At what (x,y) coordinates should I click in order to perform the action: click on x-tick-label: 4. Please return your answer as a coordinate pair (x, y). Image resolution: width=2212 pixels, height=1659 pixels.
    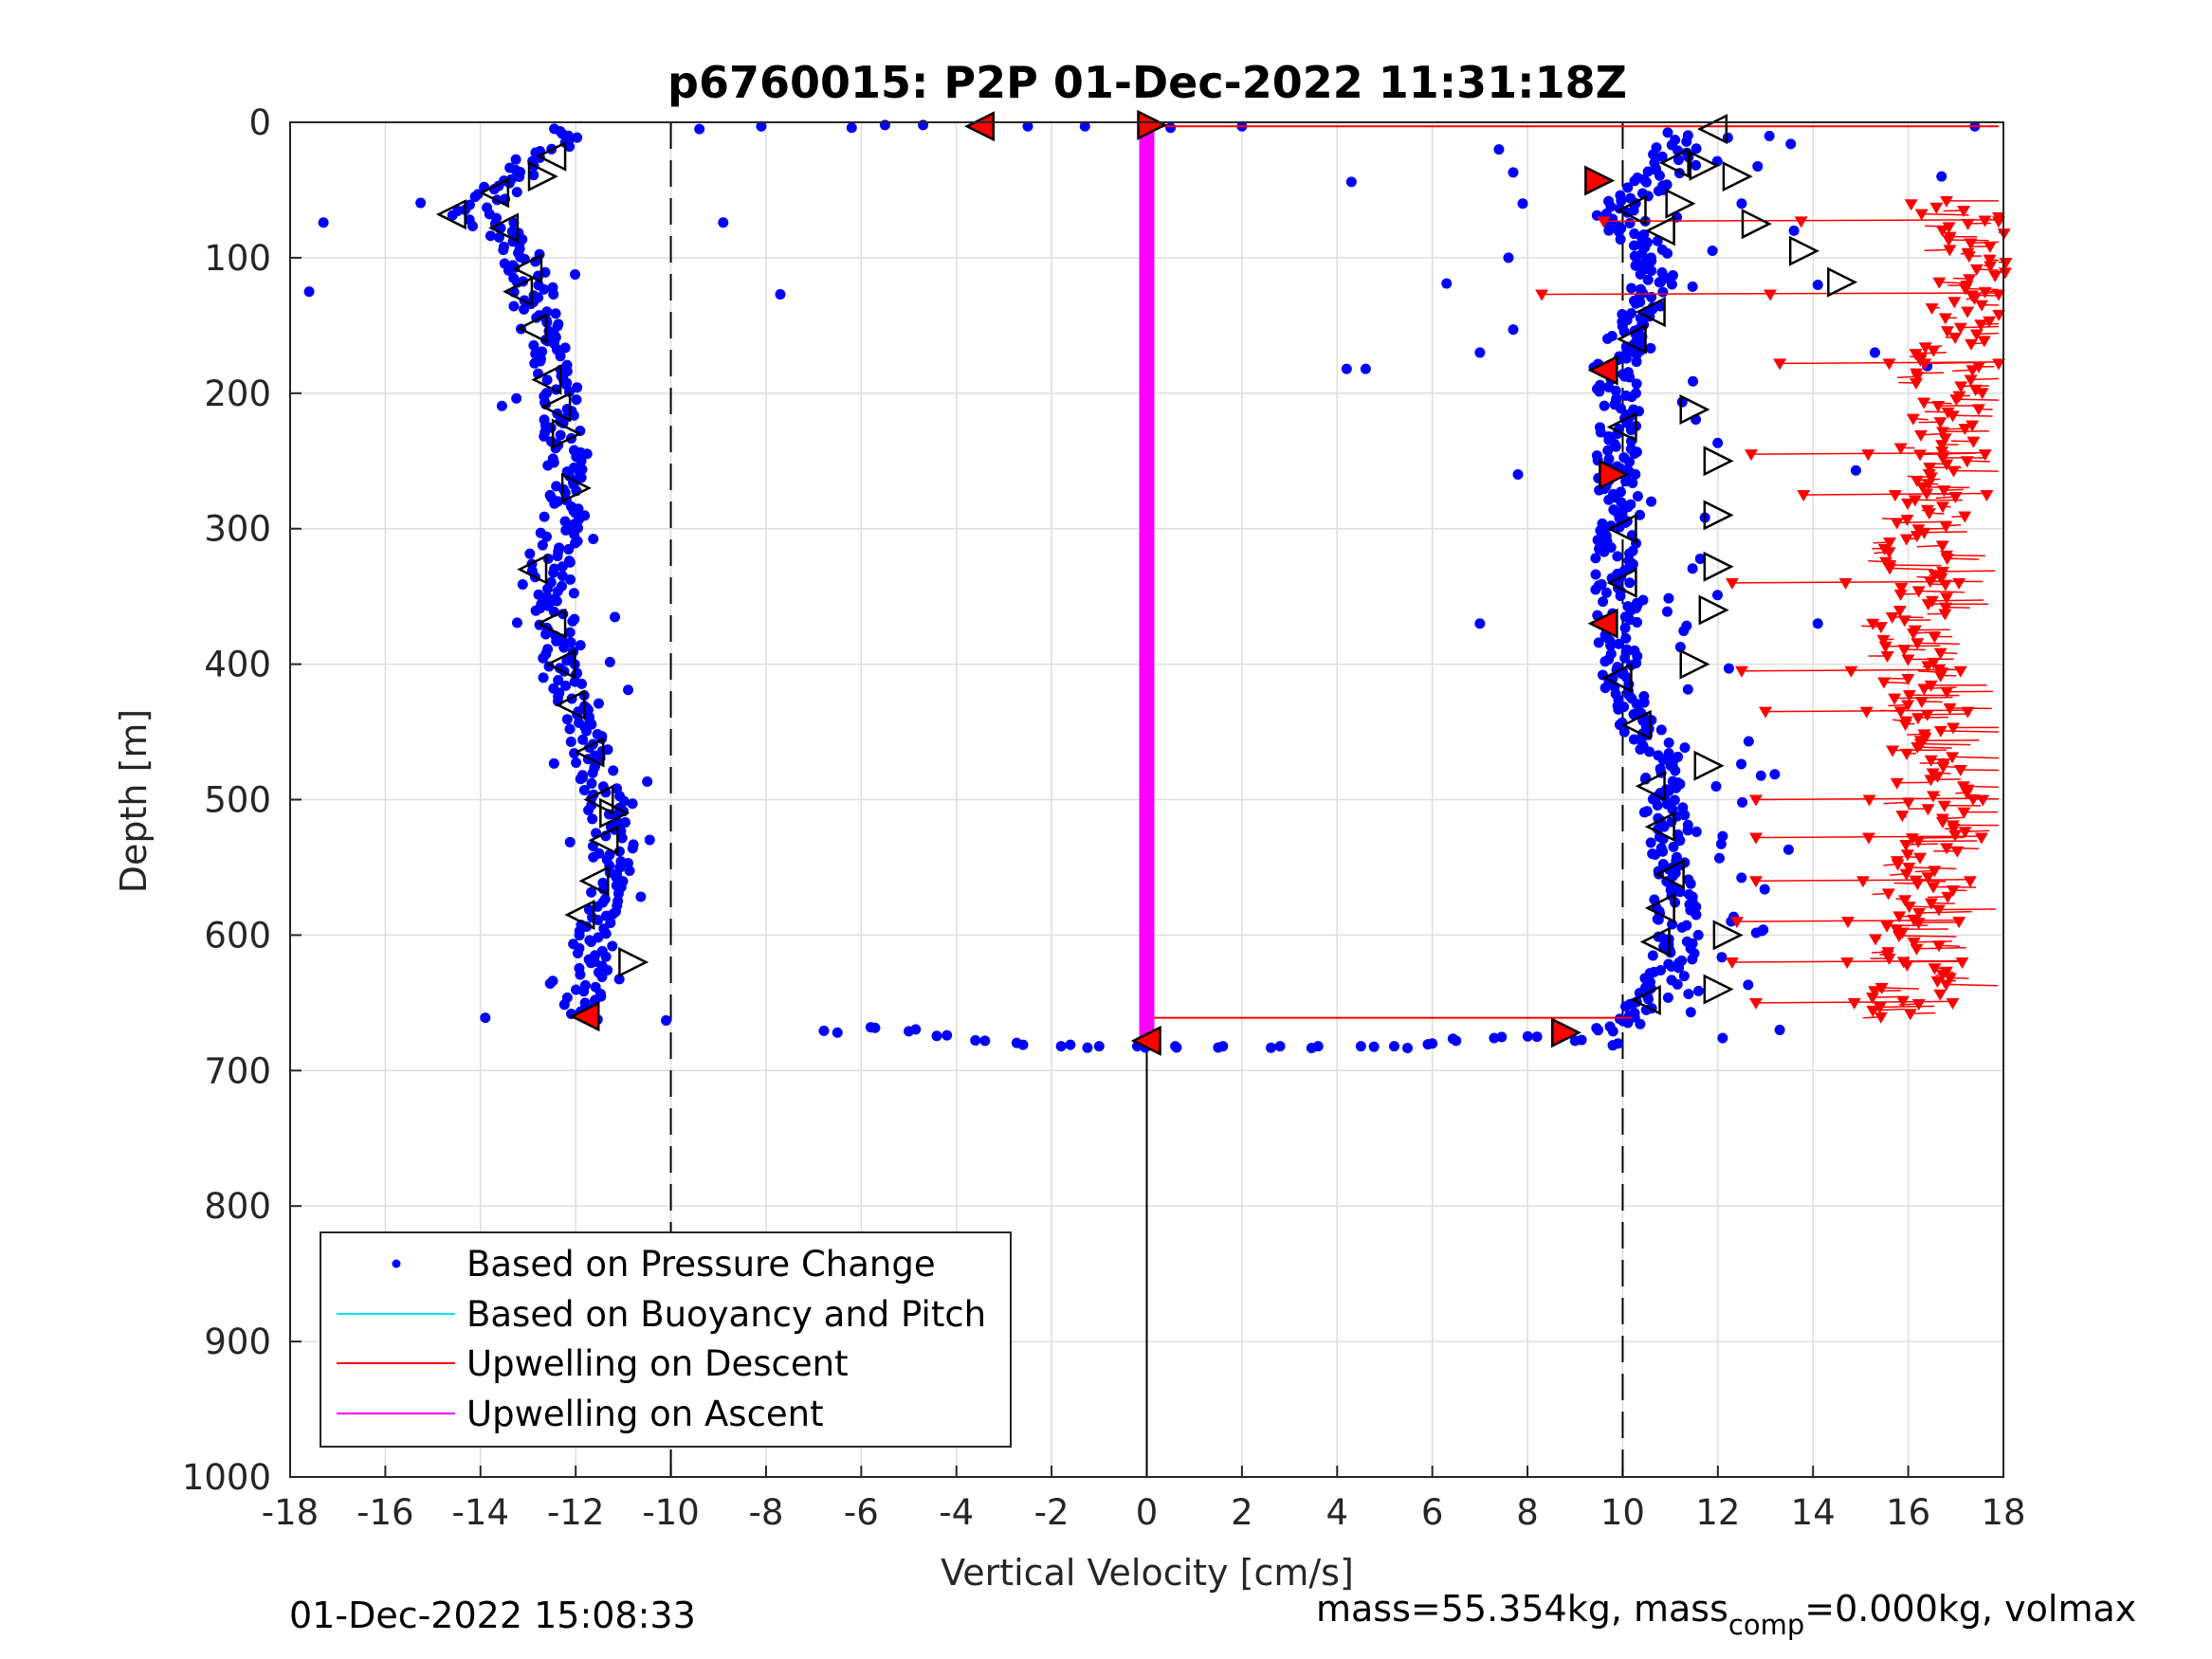
    Looking at the image, I should click on (1337, 1512).